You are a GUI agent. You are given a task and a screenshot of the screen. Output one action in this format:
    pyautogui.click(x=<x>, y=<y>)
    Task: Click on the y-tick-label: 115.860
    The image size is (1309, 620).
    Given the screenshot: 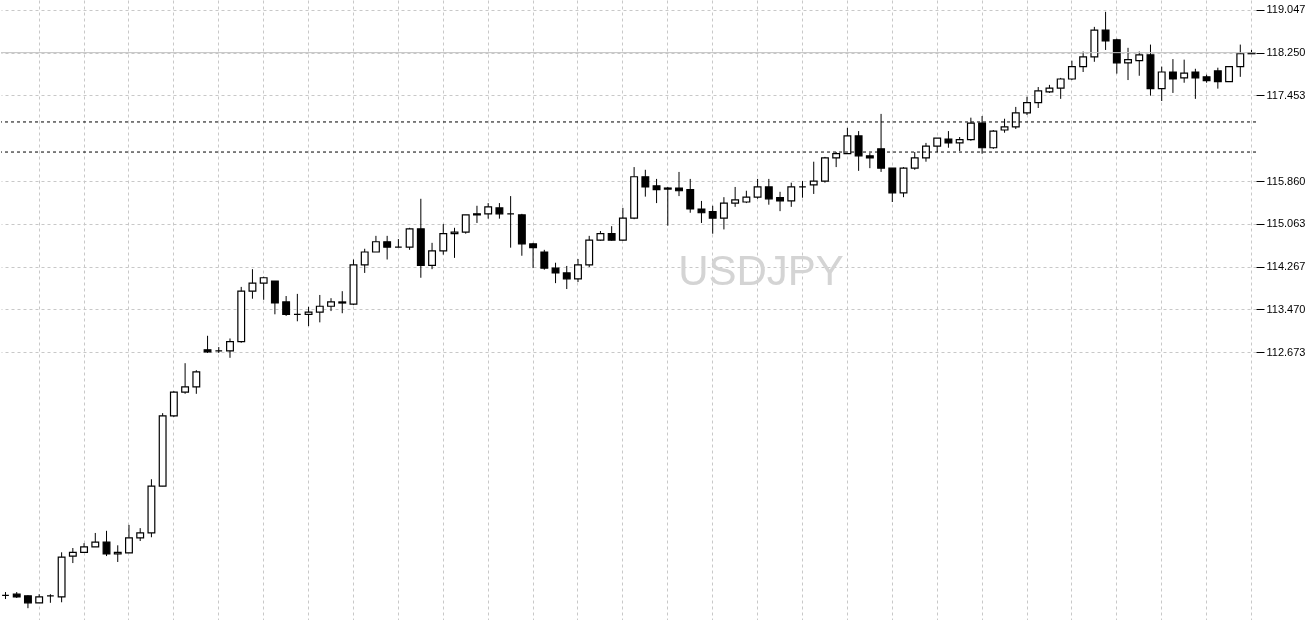 What is the action you would take?
    pyautogui.click(x=1286, y=180)
    